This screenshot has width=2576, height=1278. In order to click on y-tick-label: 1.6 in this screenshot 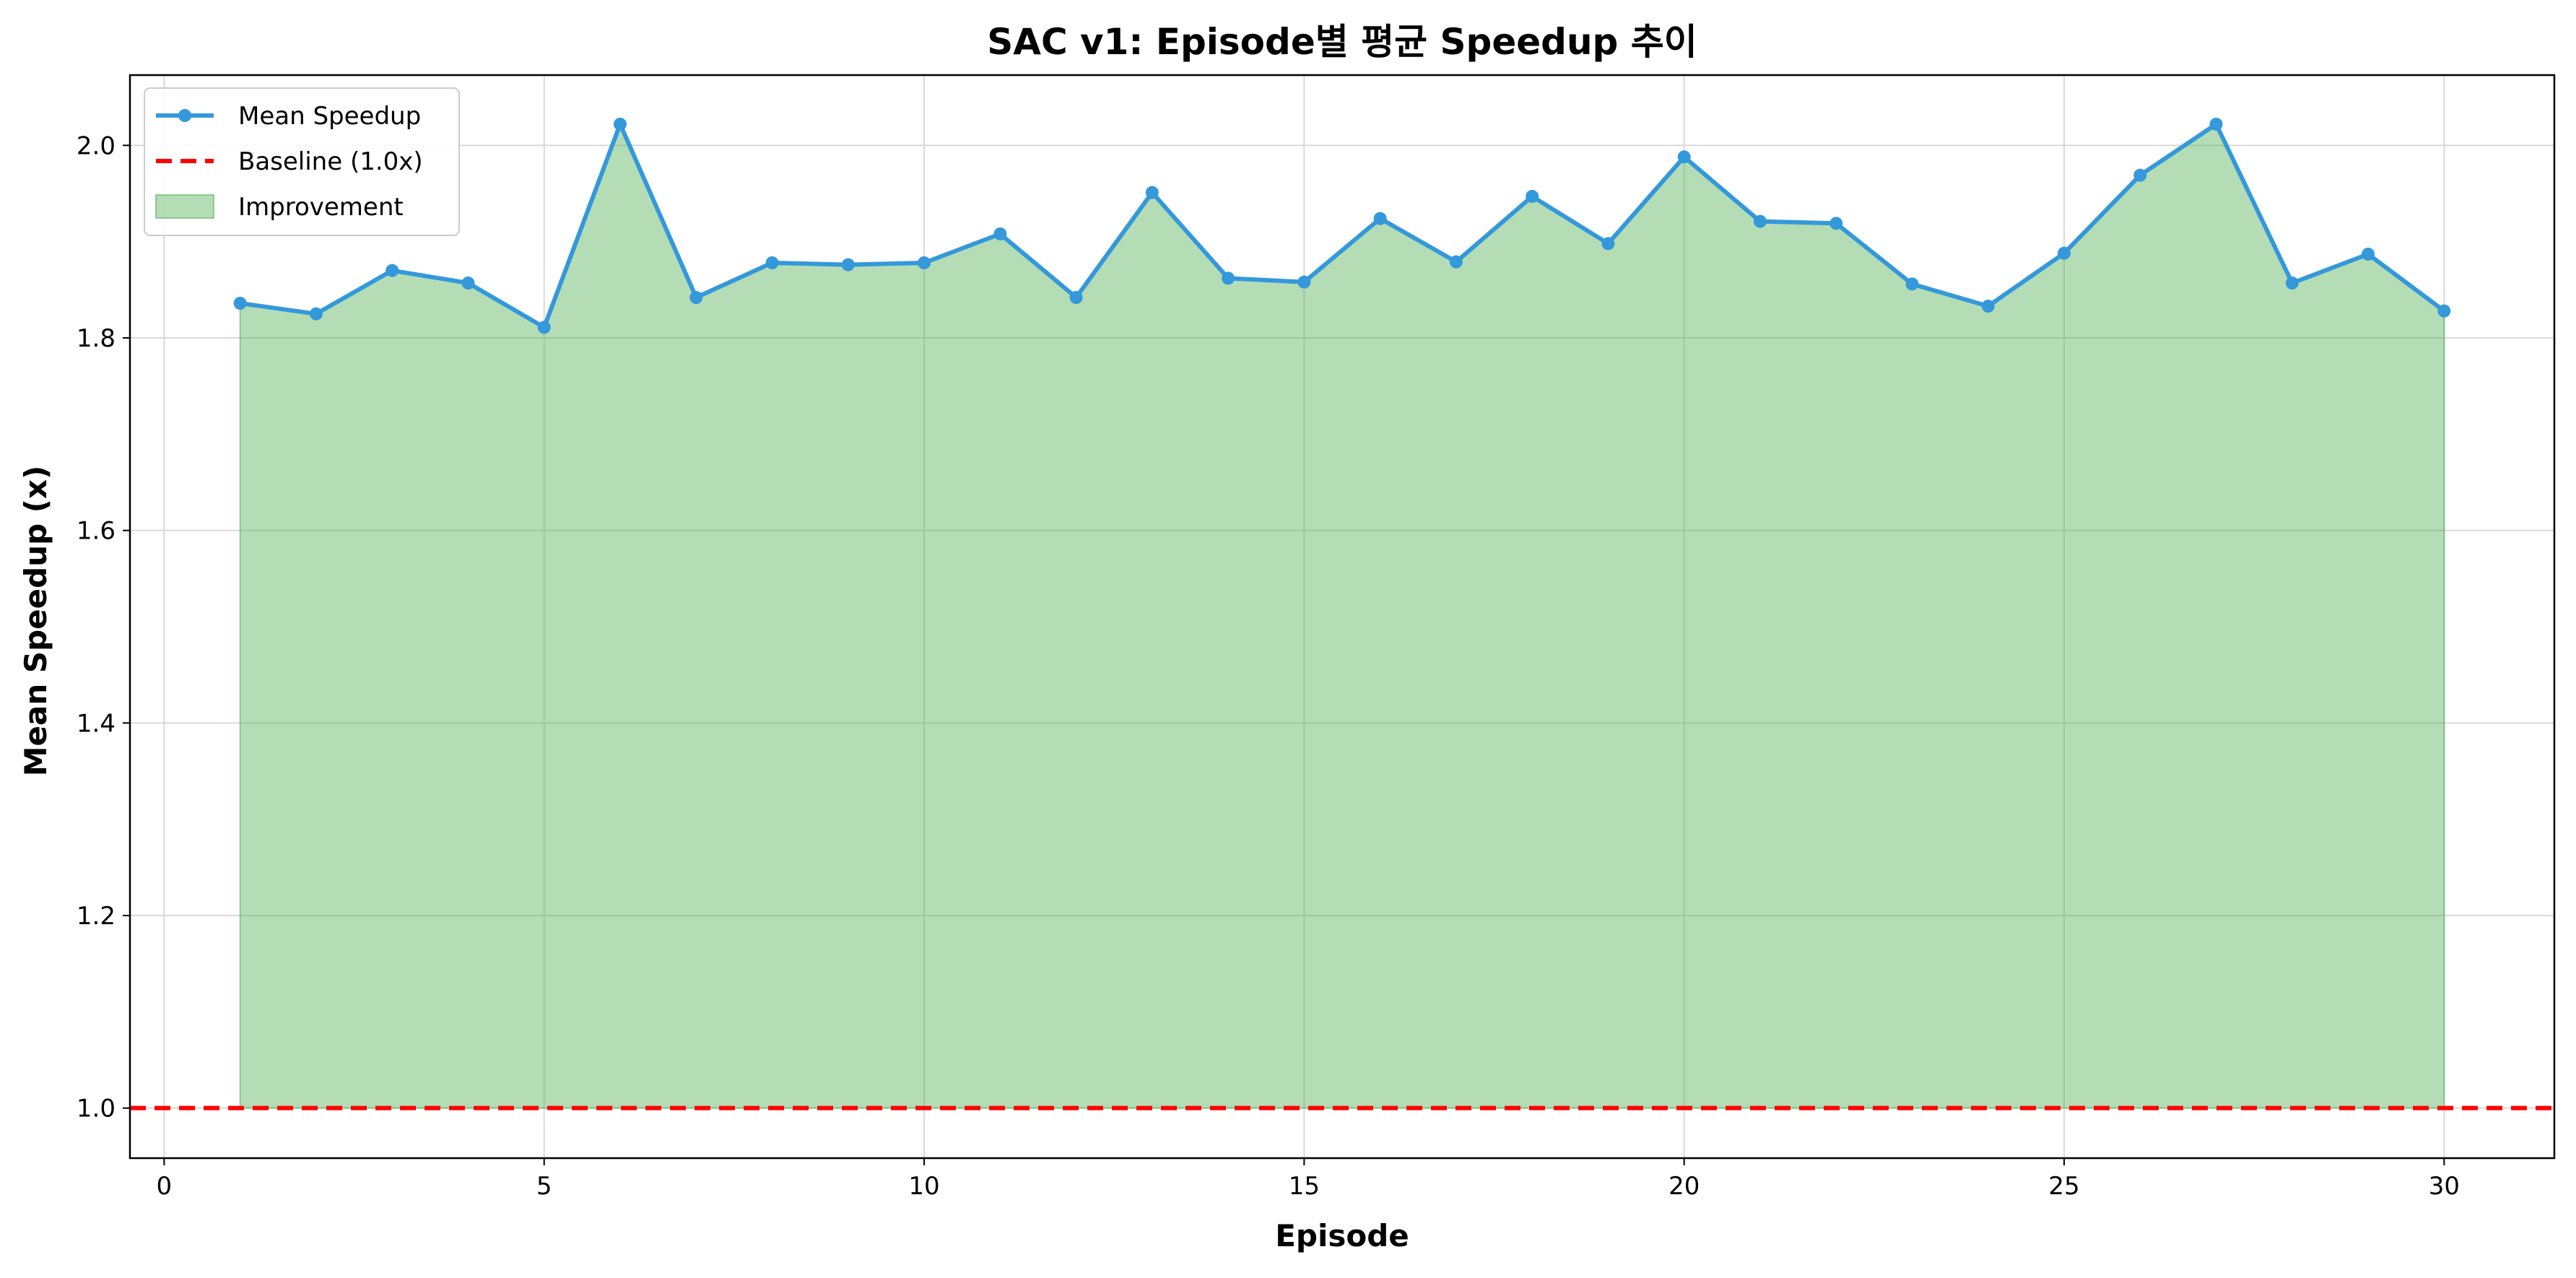, I will do `click(97, 531)`.